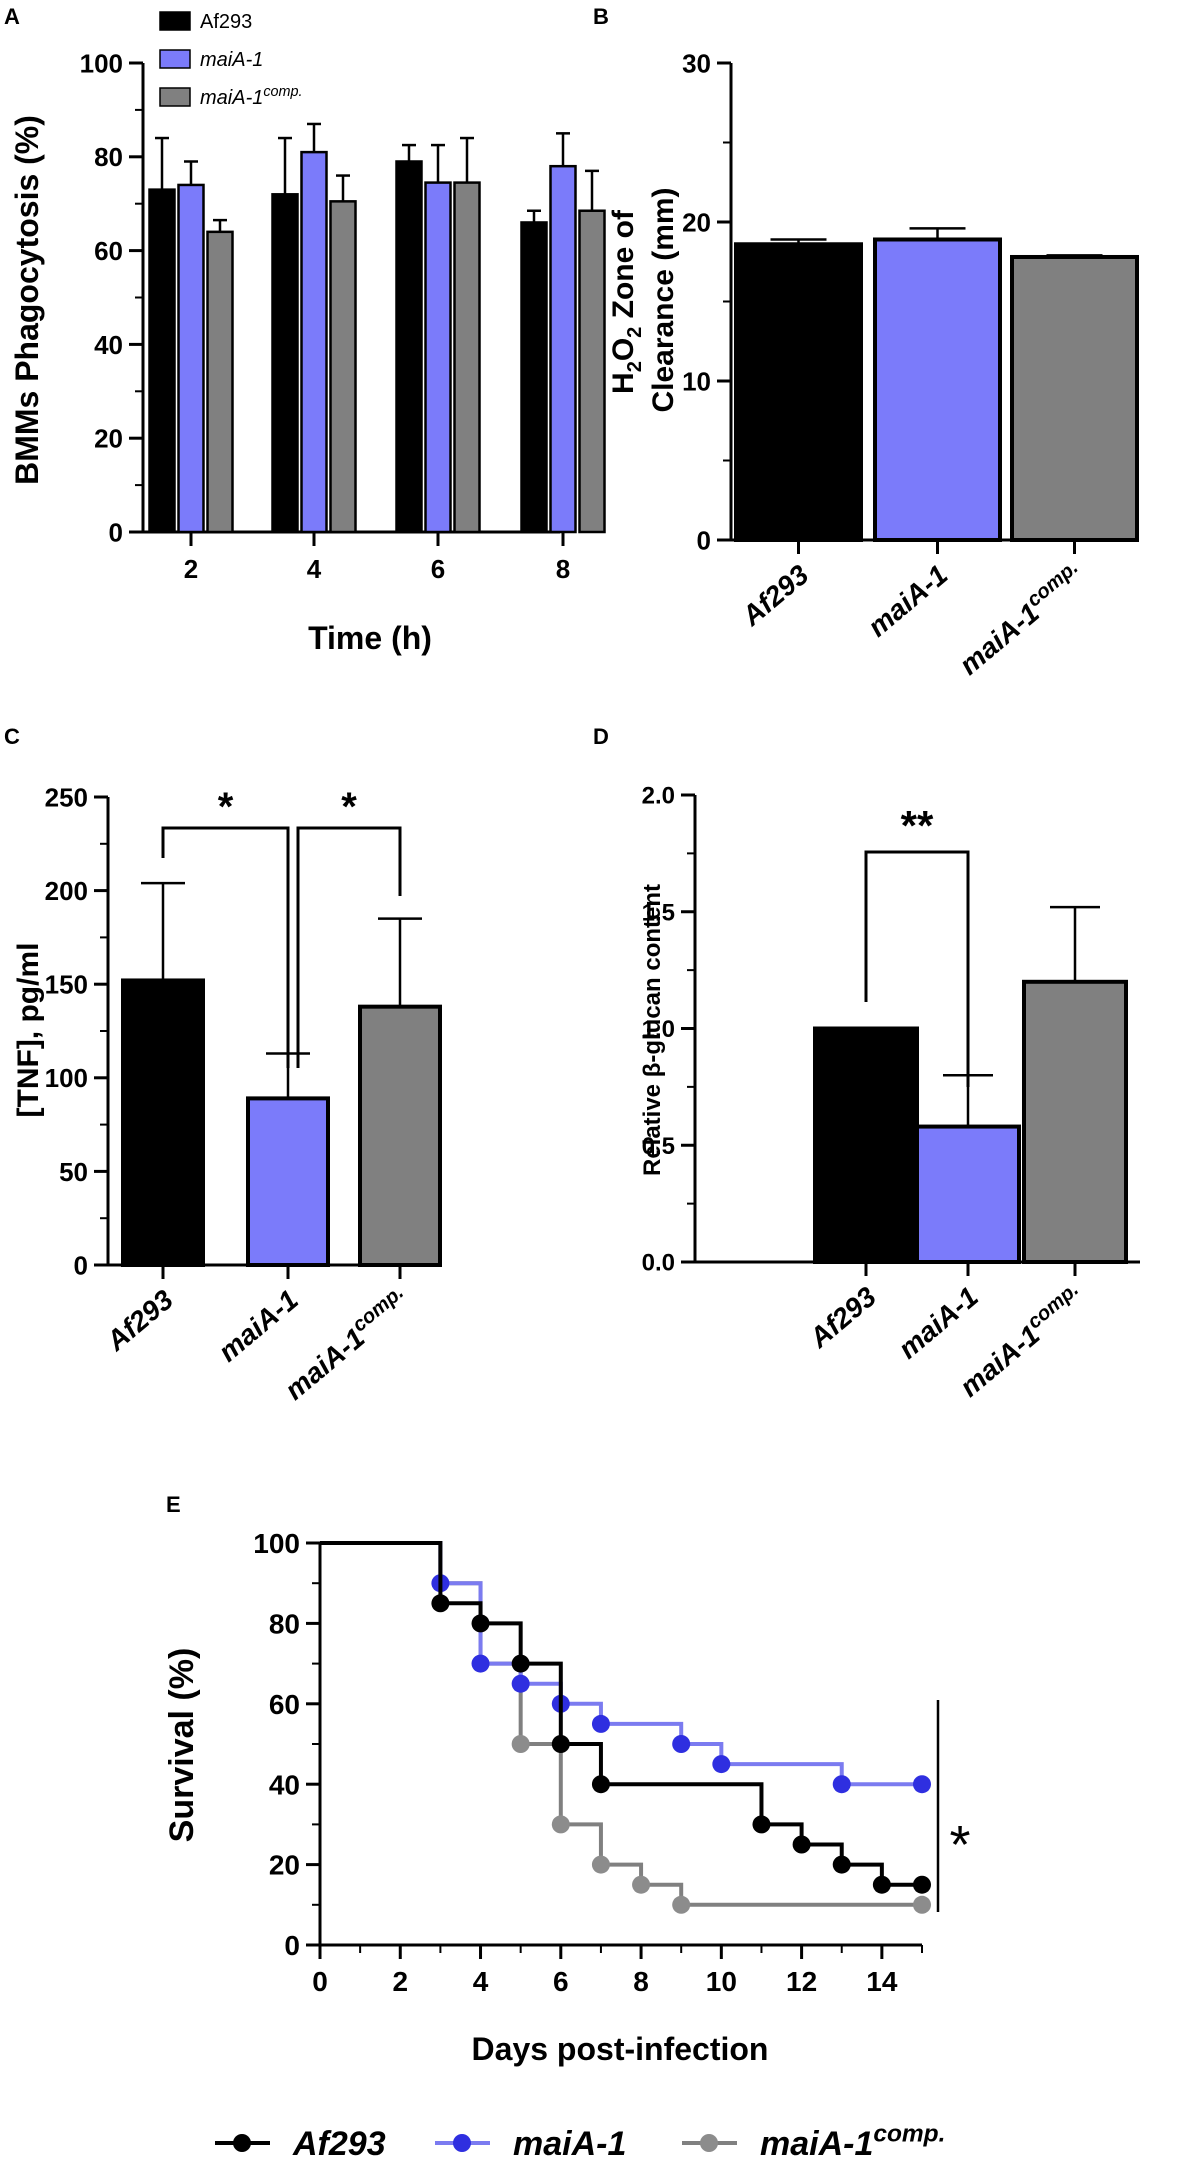 This screenshot has width=1181, height=2169. Describe the element at coordinates (621, 1714) in the screenshot. I see `panel-e-survival-line` at that location.